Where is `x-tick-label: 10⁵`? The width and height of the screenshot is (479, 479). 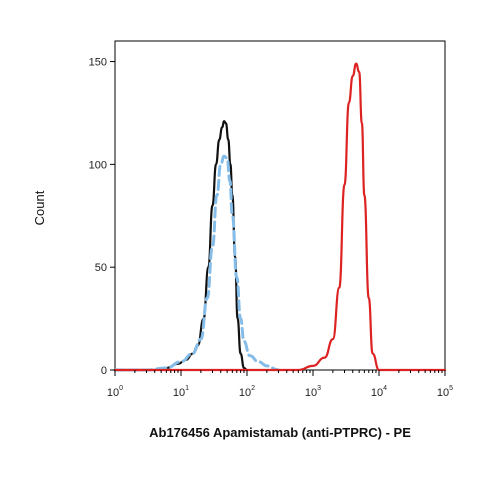 x-tick-label: 10⁵ is located at coordinates (445, 392).